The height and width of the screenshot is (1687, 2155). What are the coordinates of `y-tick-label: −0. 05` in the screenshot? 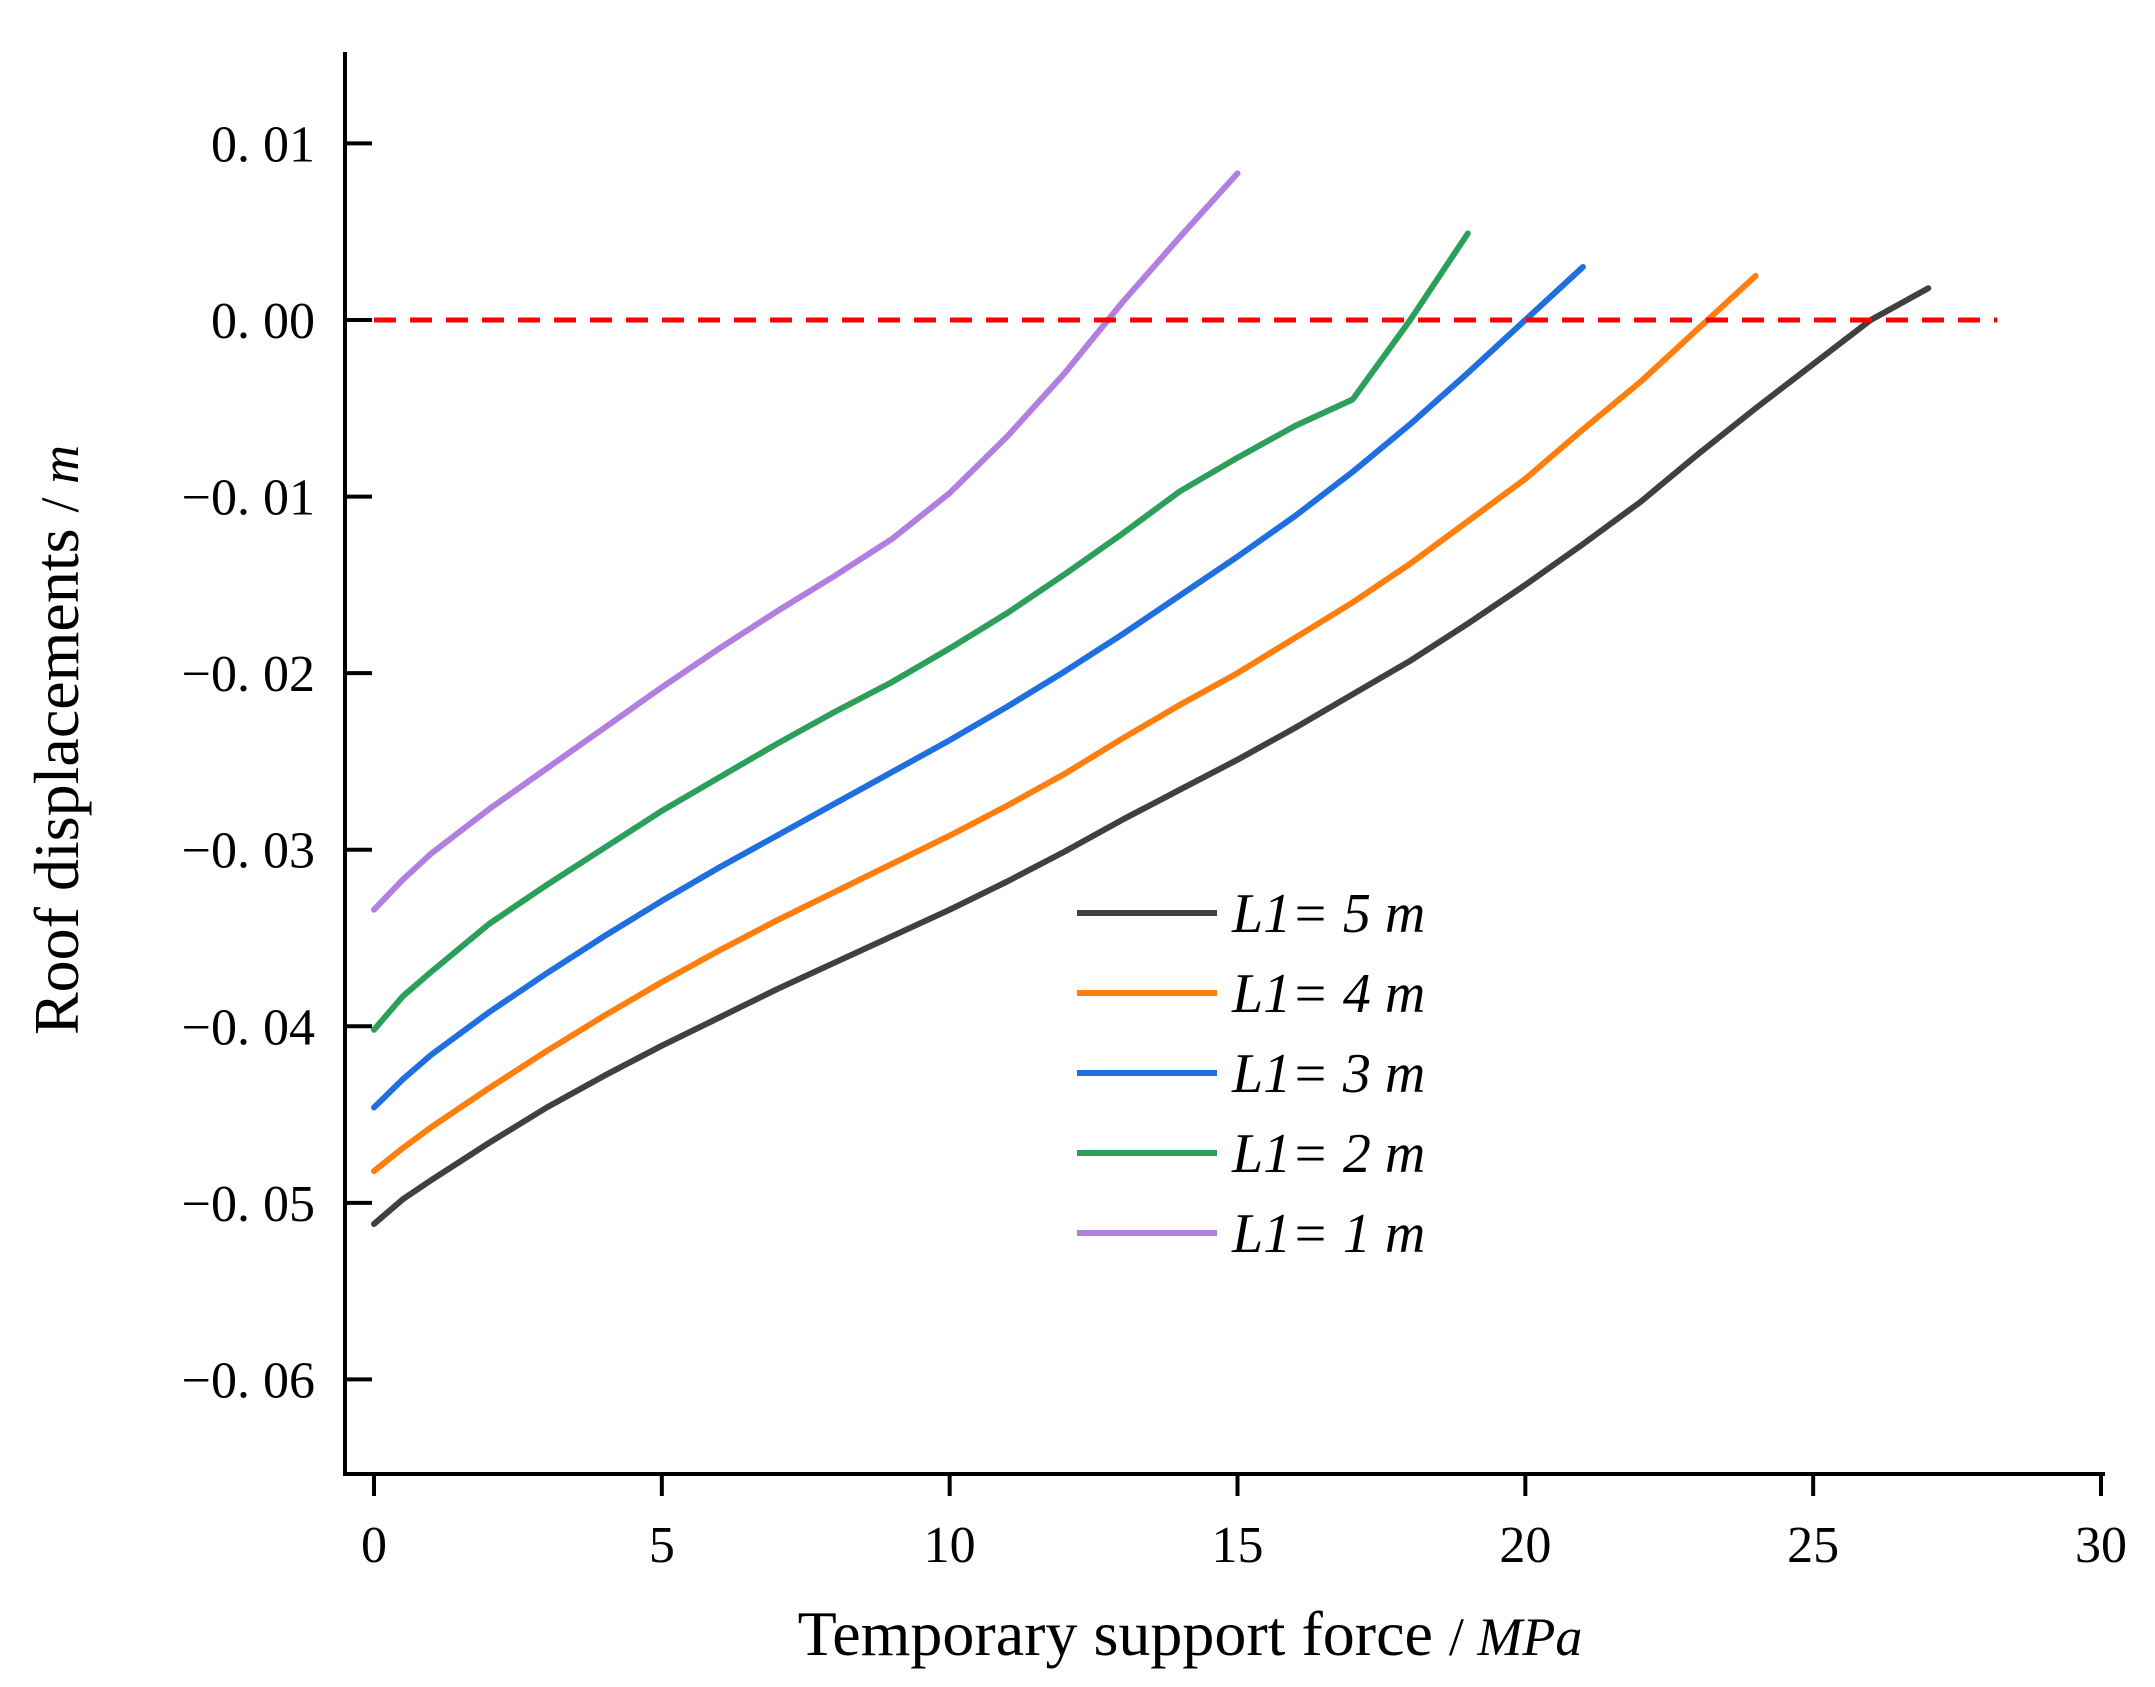 It's located at (248, 1204).